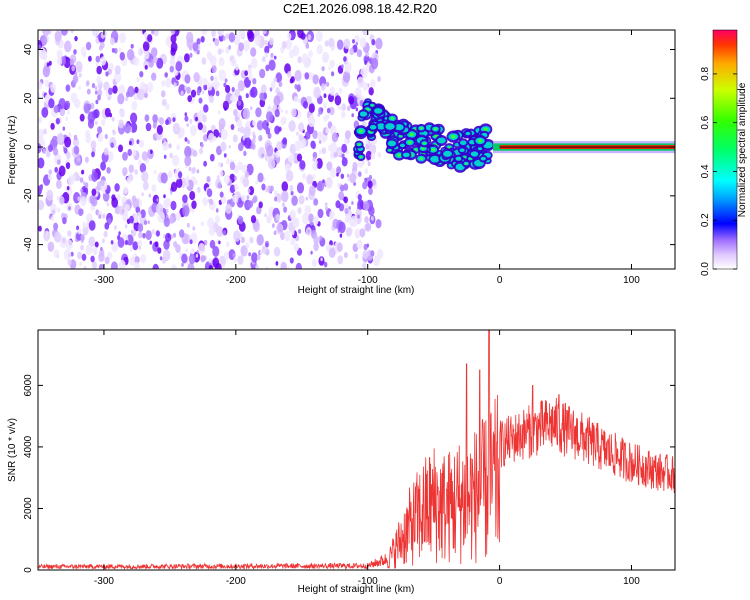 Image resolution: width=750 pixels, height=600 pixels. I want to click on snr-y-tick-label: 0, so click(28, 570).